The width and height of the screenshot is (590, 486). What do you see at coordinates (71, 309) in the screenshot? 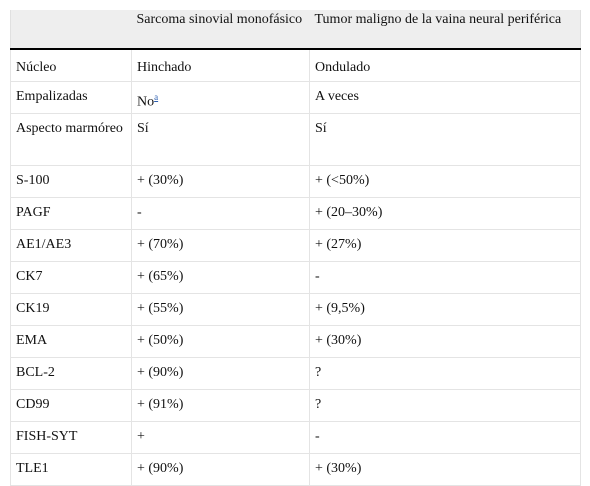
I see `row-label: CK19` at bounding box center [71, 309].